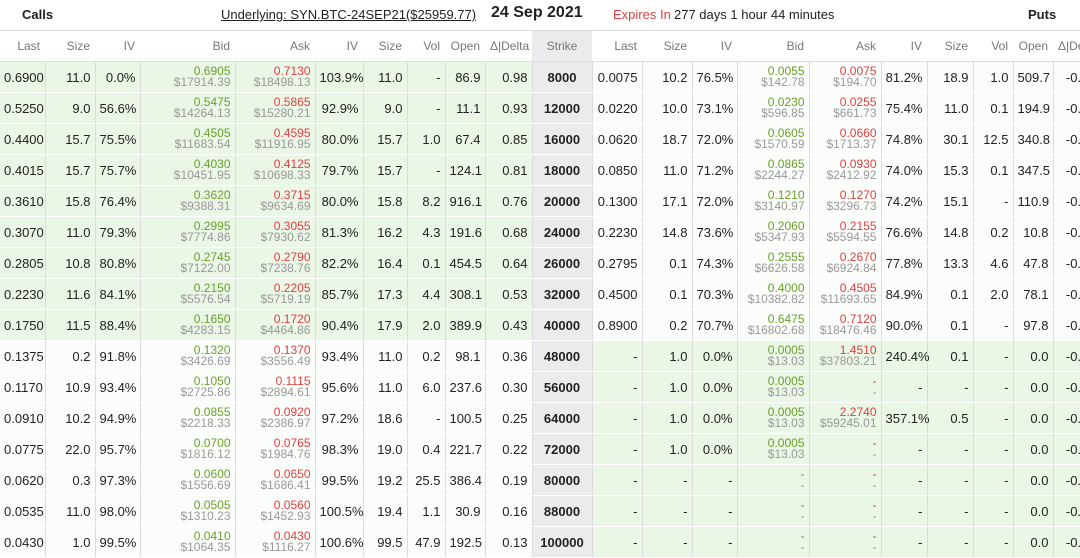 Image resolution: width=1080 pixels, height=558 pixels. Describe the element at coordinates (188, 263) in the screenshot. I see `call-bid: 0.2745 $7122.00` at that location.